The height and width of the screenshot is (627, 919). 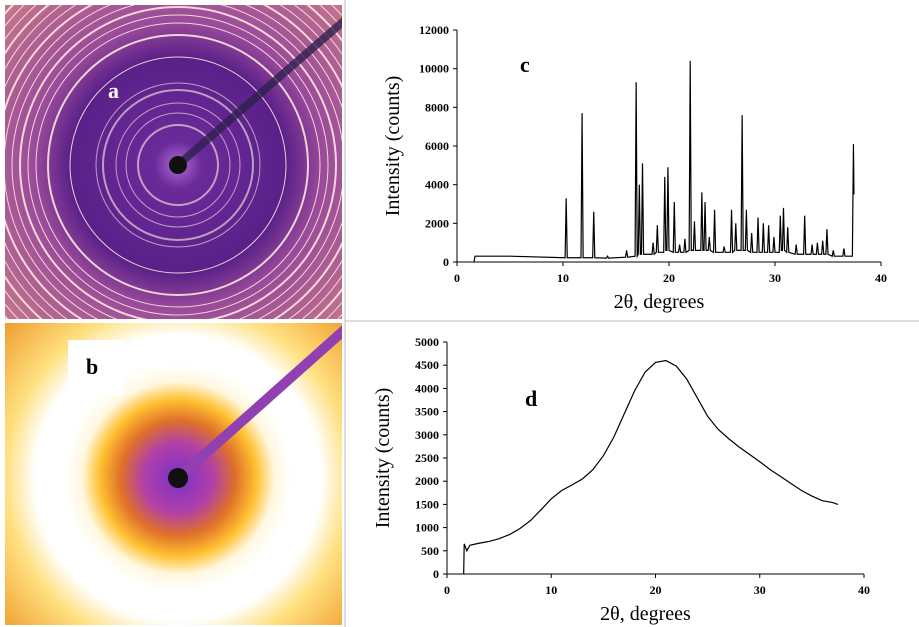 I want to click on diffraction-ring, so click(x=178, y=165).